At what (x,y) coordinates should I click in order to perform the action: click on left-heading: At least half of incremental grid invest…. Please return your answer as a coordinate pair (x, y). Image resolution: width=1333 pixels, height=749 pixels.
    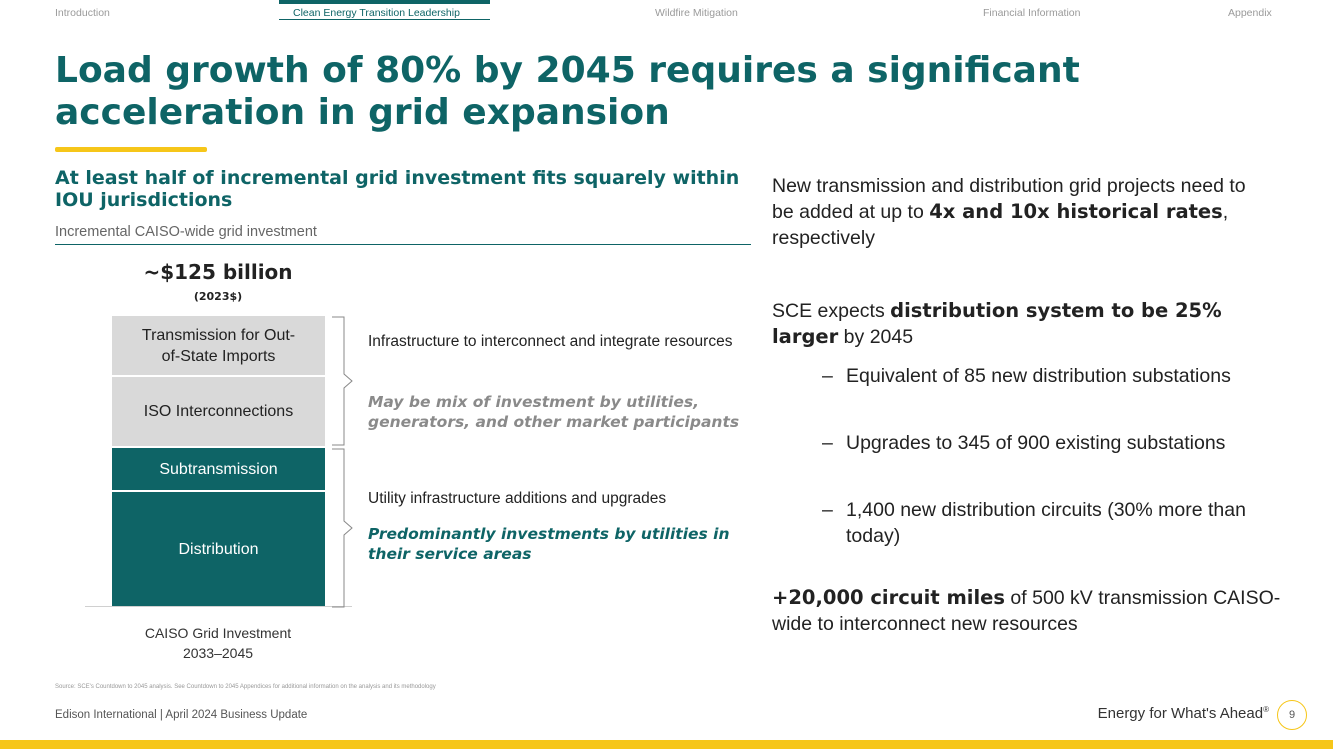
    Looking at the image, I should click on (397, 189).